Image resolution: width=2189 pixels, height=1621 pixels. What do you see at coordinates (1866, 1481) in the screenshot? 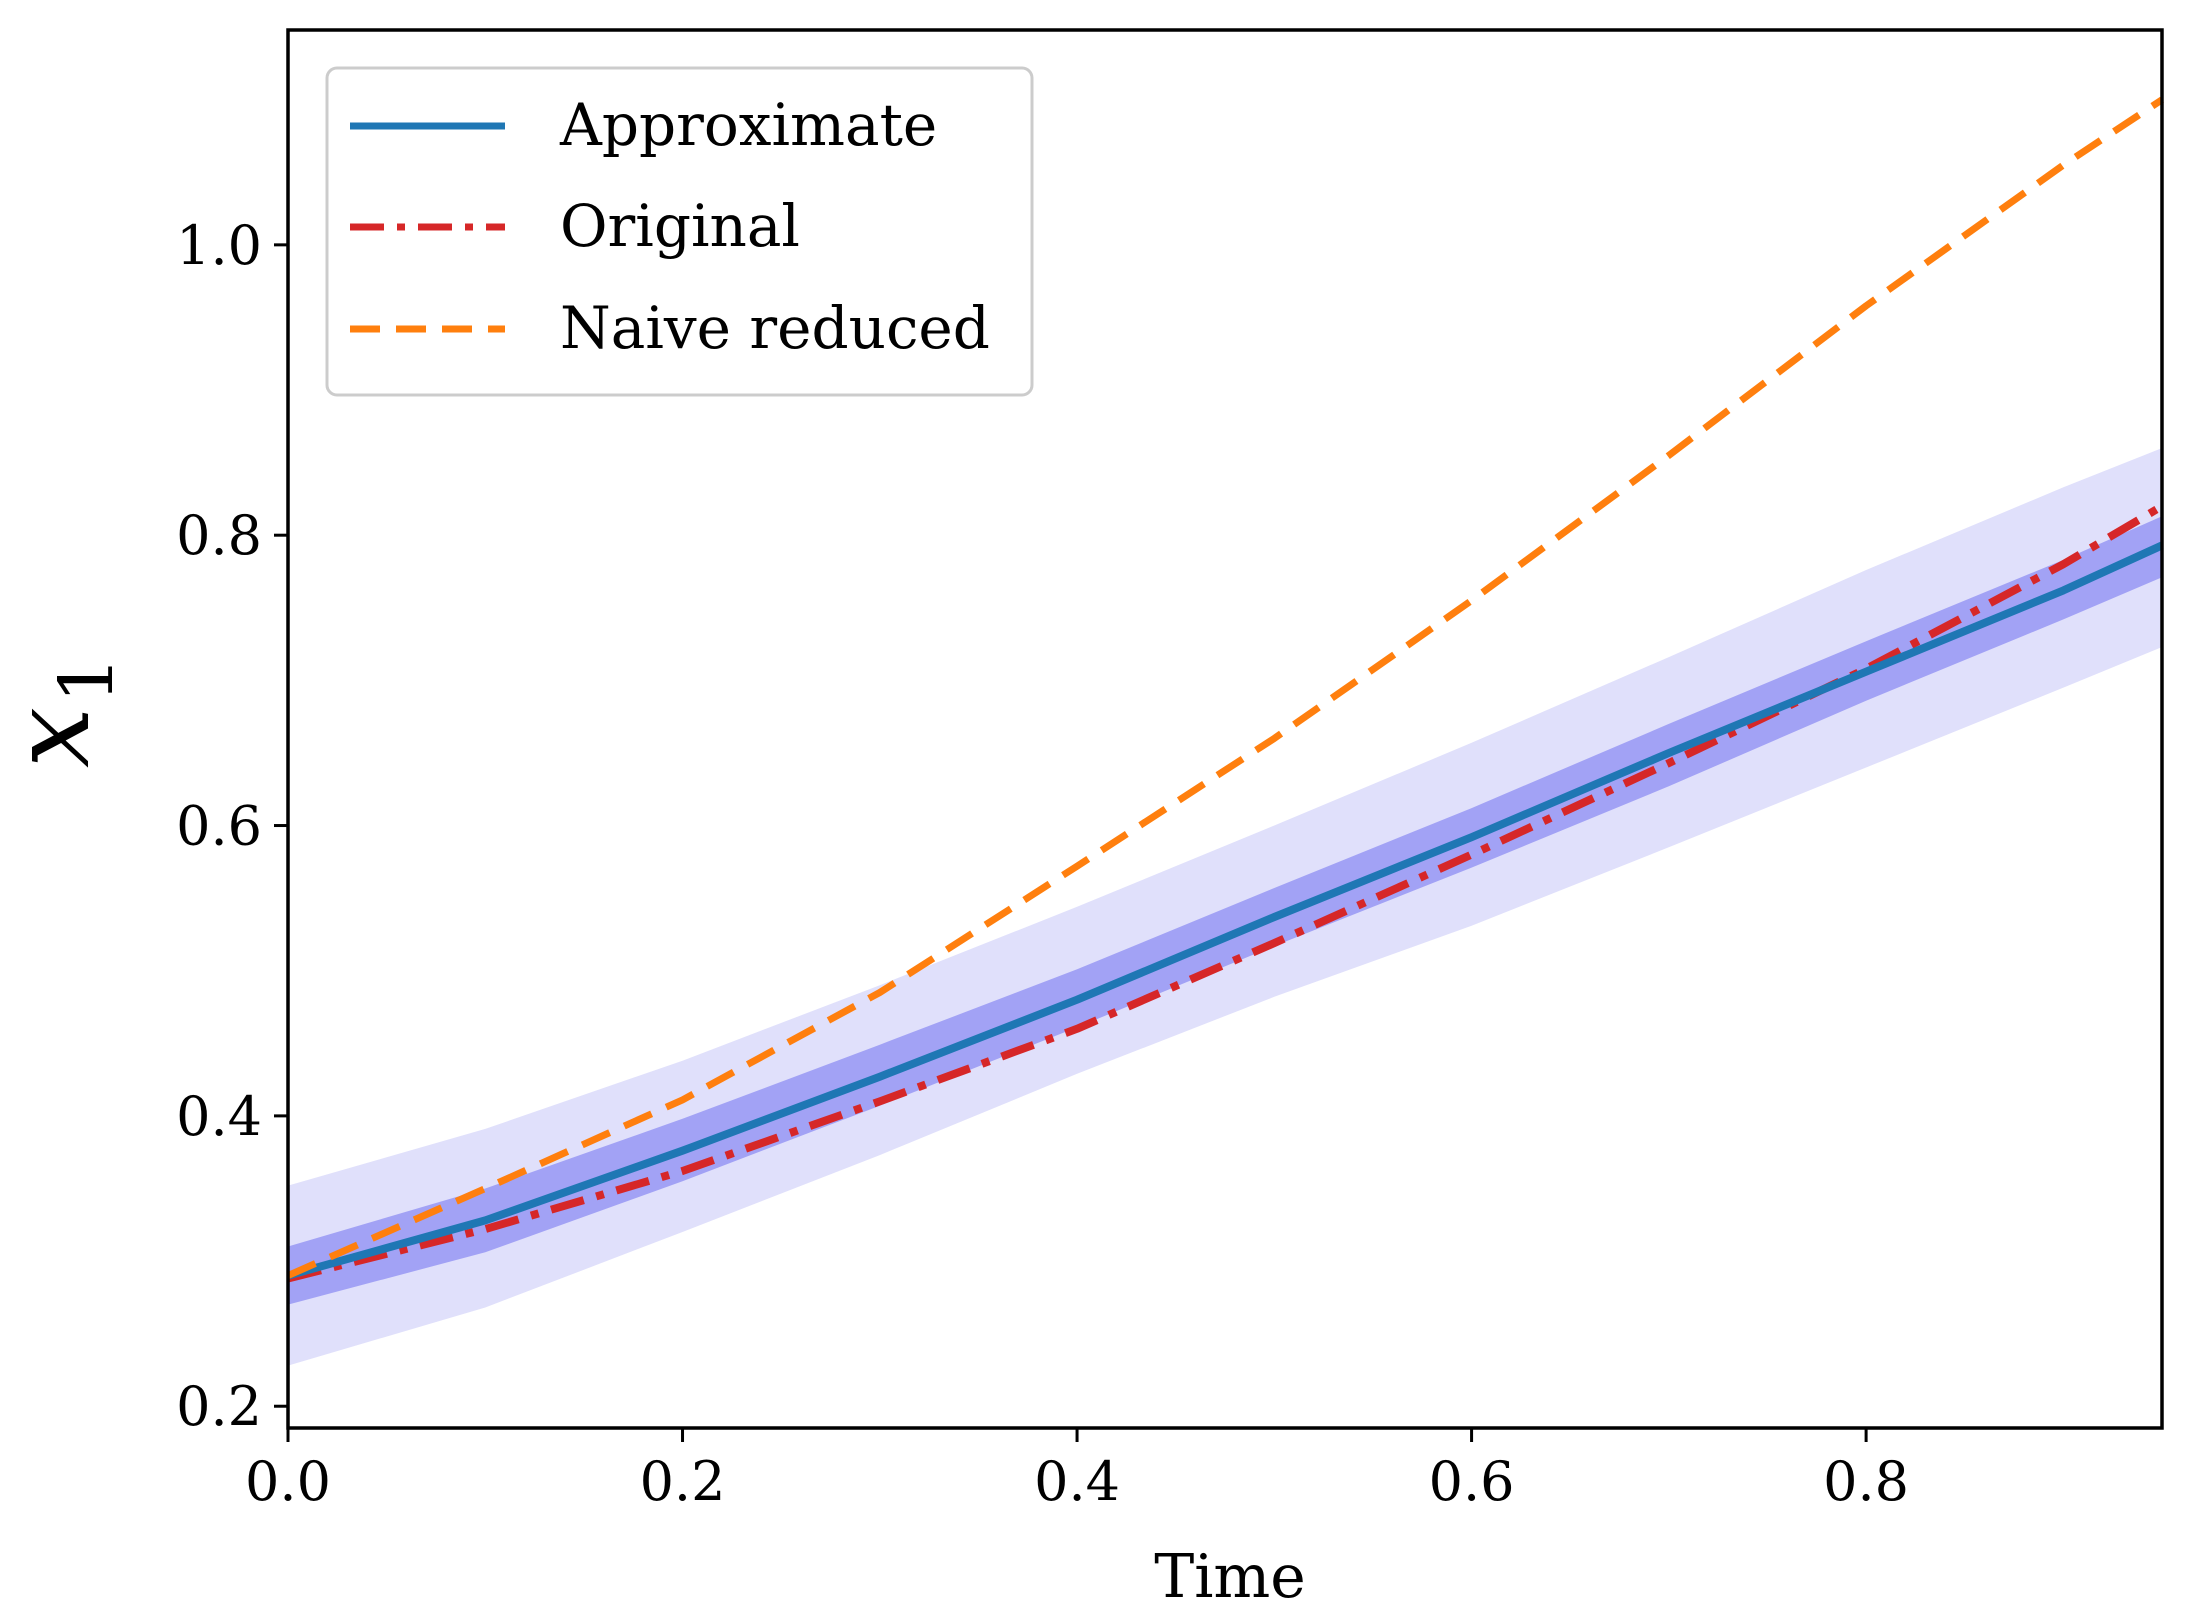
I see `x-tick-label: 0.8` at bounding box center [1866, 1481].